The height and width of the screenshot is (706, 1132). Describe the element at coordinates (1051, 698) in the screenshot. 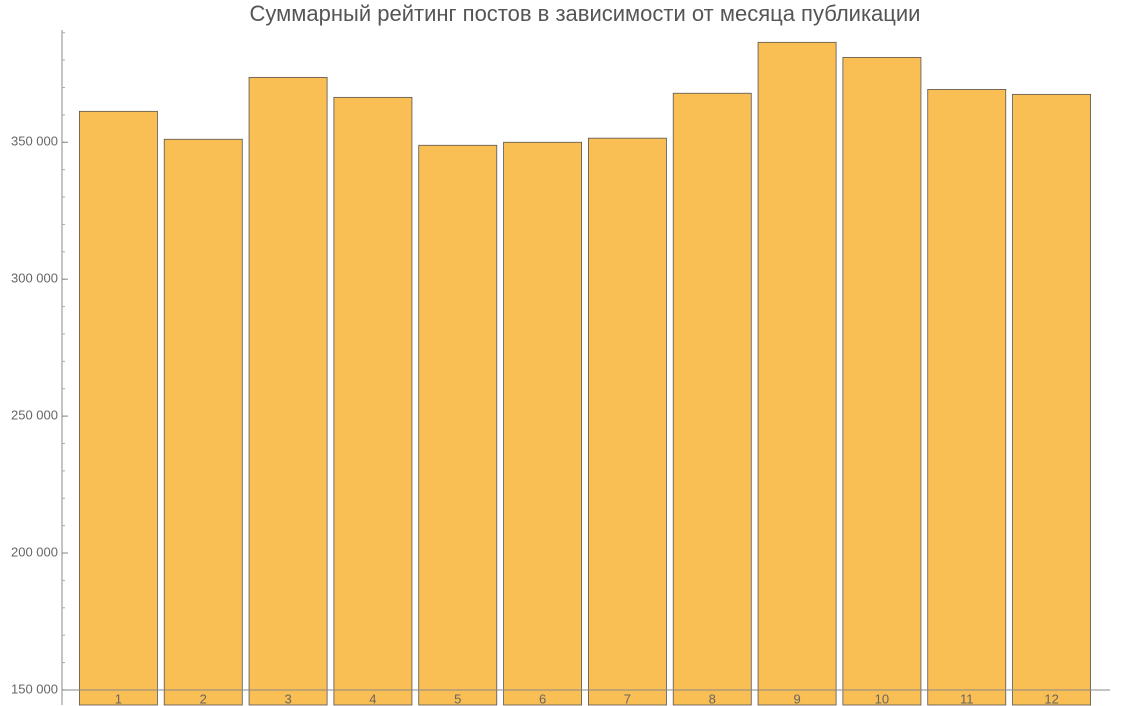

I see `x-tick-label: 12` at that location.